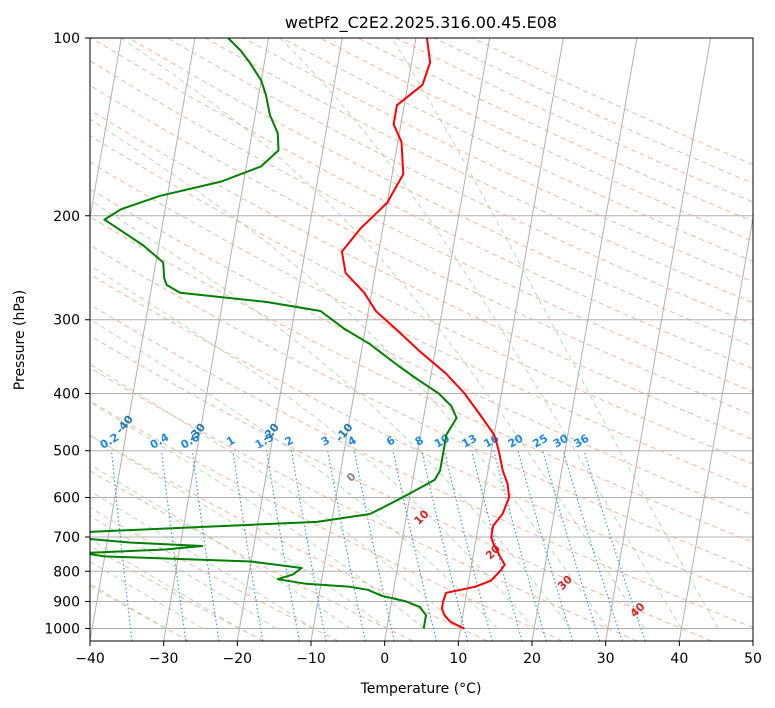 This screenshot has width=775, height=708. I want to click on y-axis-title: Pressure (hPa), so click(20, 340).